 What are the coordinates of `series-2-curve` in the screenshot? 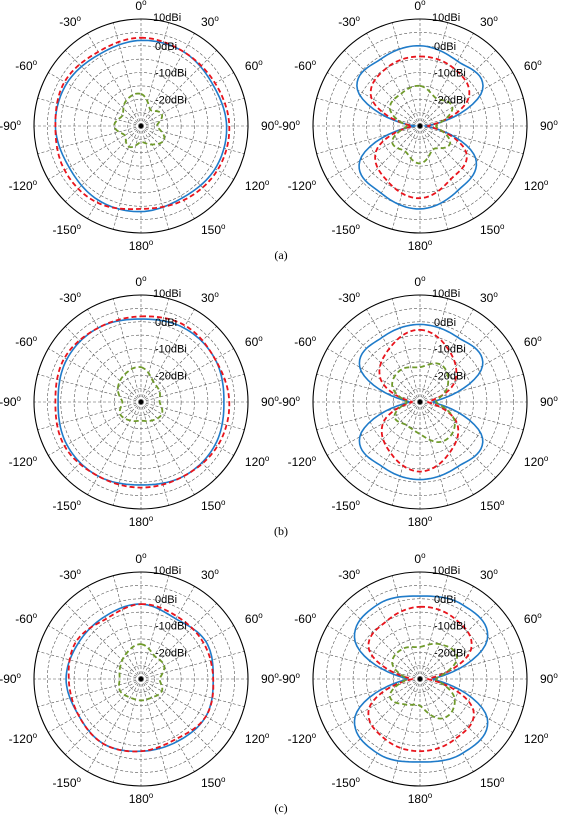 It's located at (142, 402).